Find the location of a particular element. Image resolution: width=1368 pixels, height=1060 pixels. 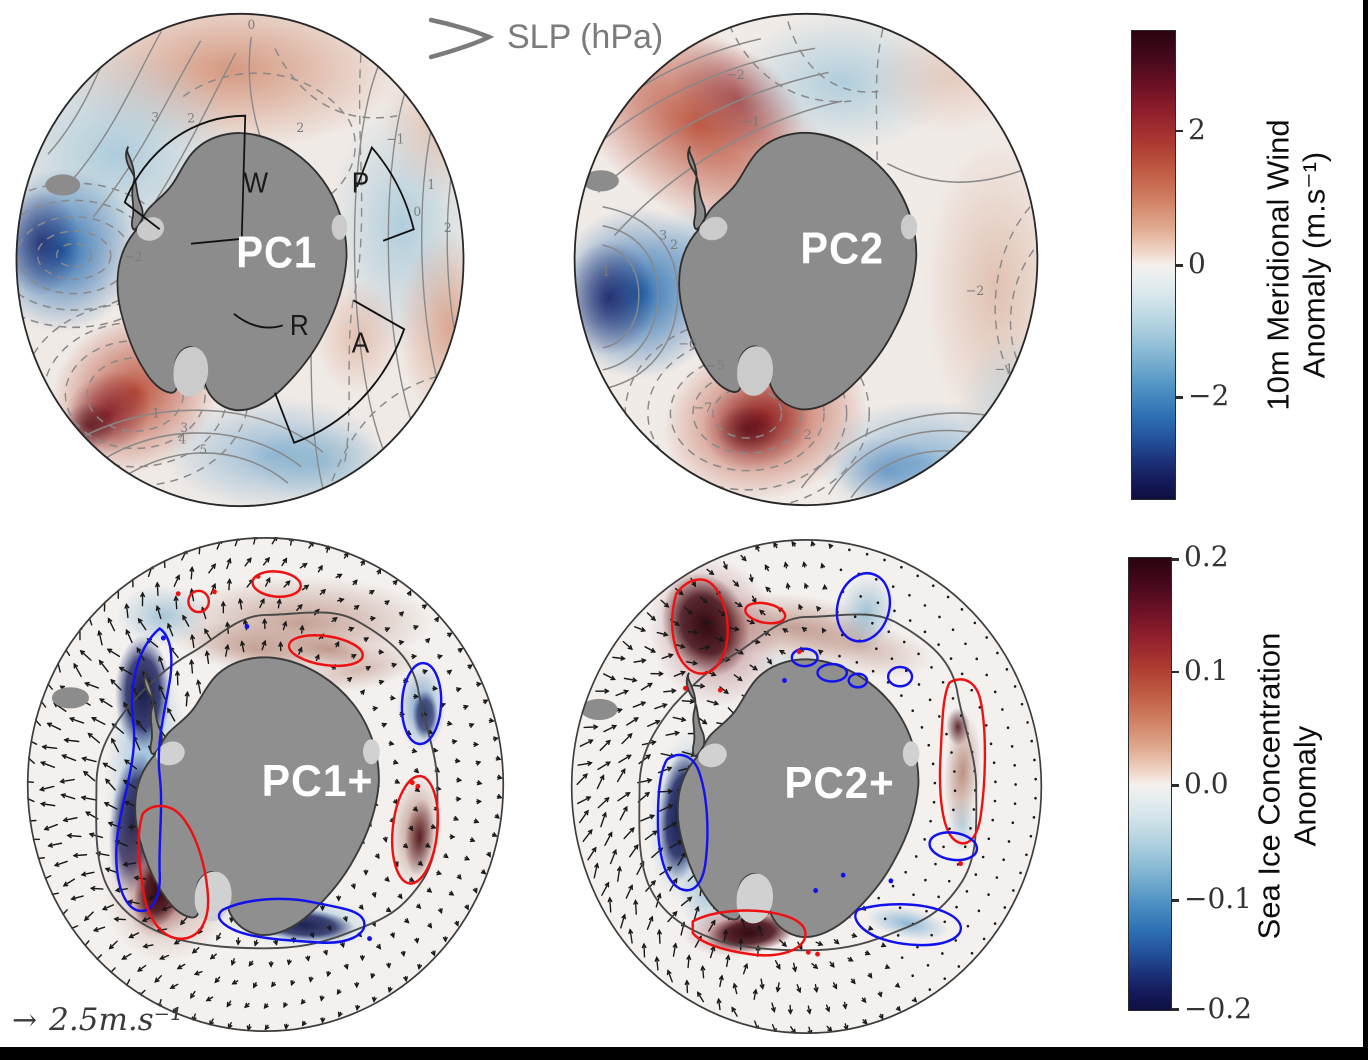

quiver-key-label: 2.5m.s⁻¹ is located at coordinates (116, 1020).